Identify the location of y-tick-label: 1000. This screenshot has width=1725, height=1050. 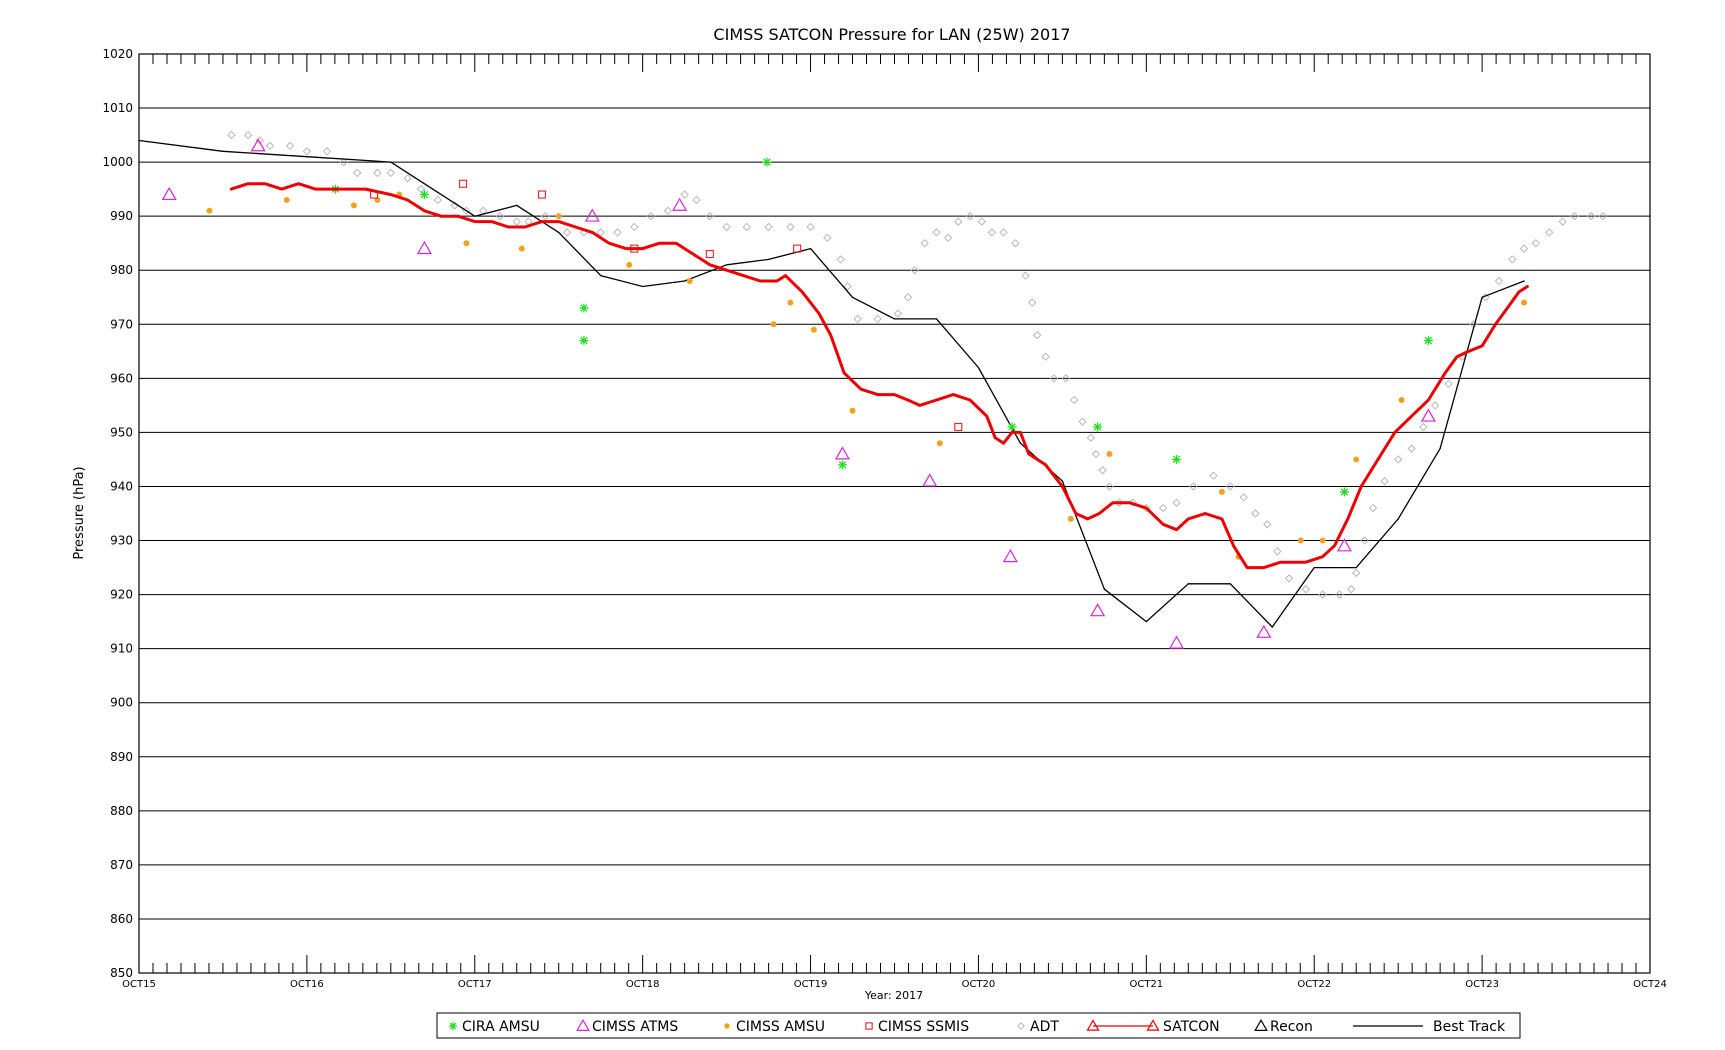
(117, 162).